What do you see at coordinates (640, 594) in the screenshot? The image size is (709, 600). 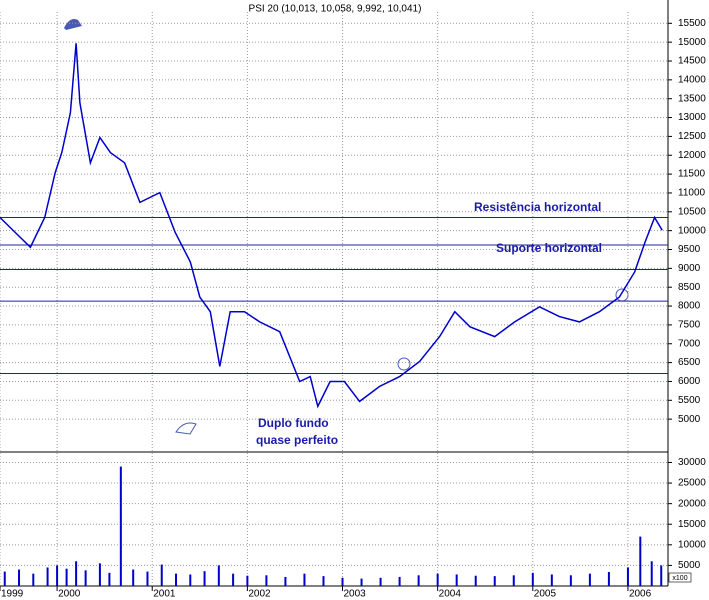 I see `x-tick-label: 2006` at bounding box center [640, 594].